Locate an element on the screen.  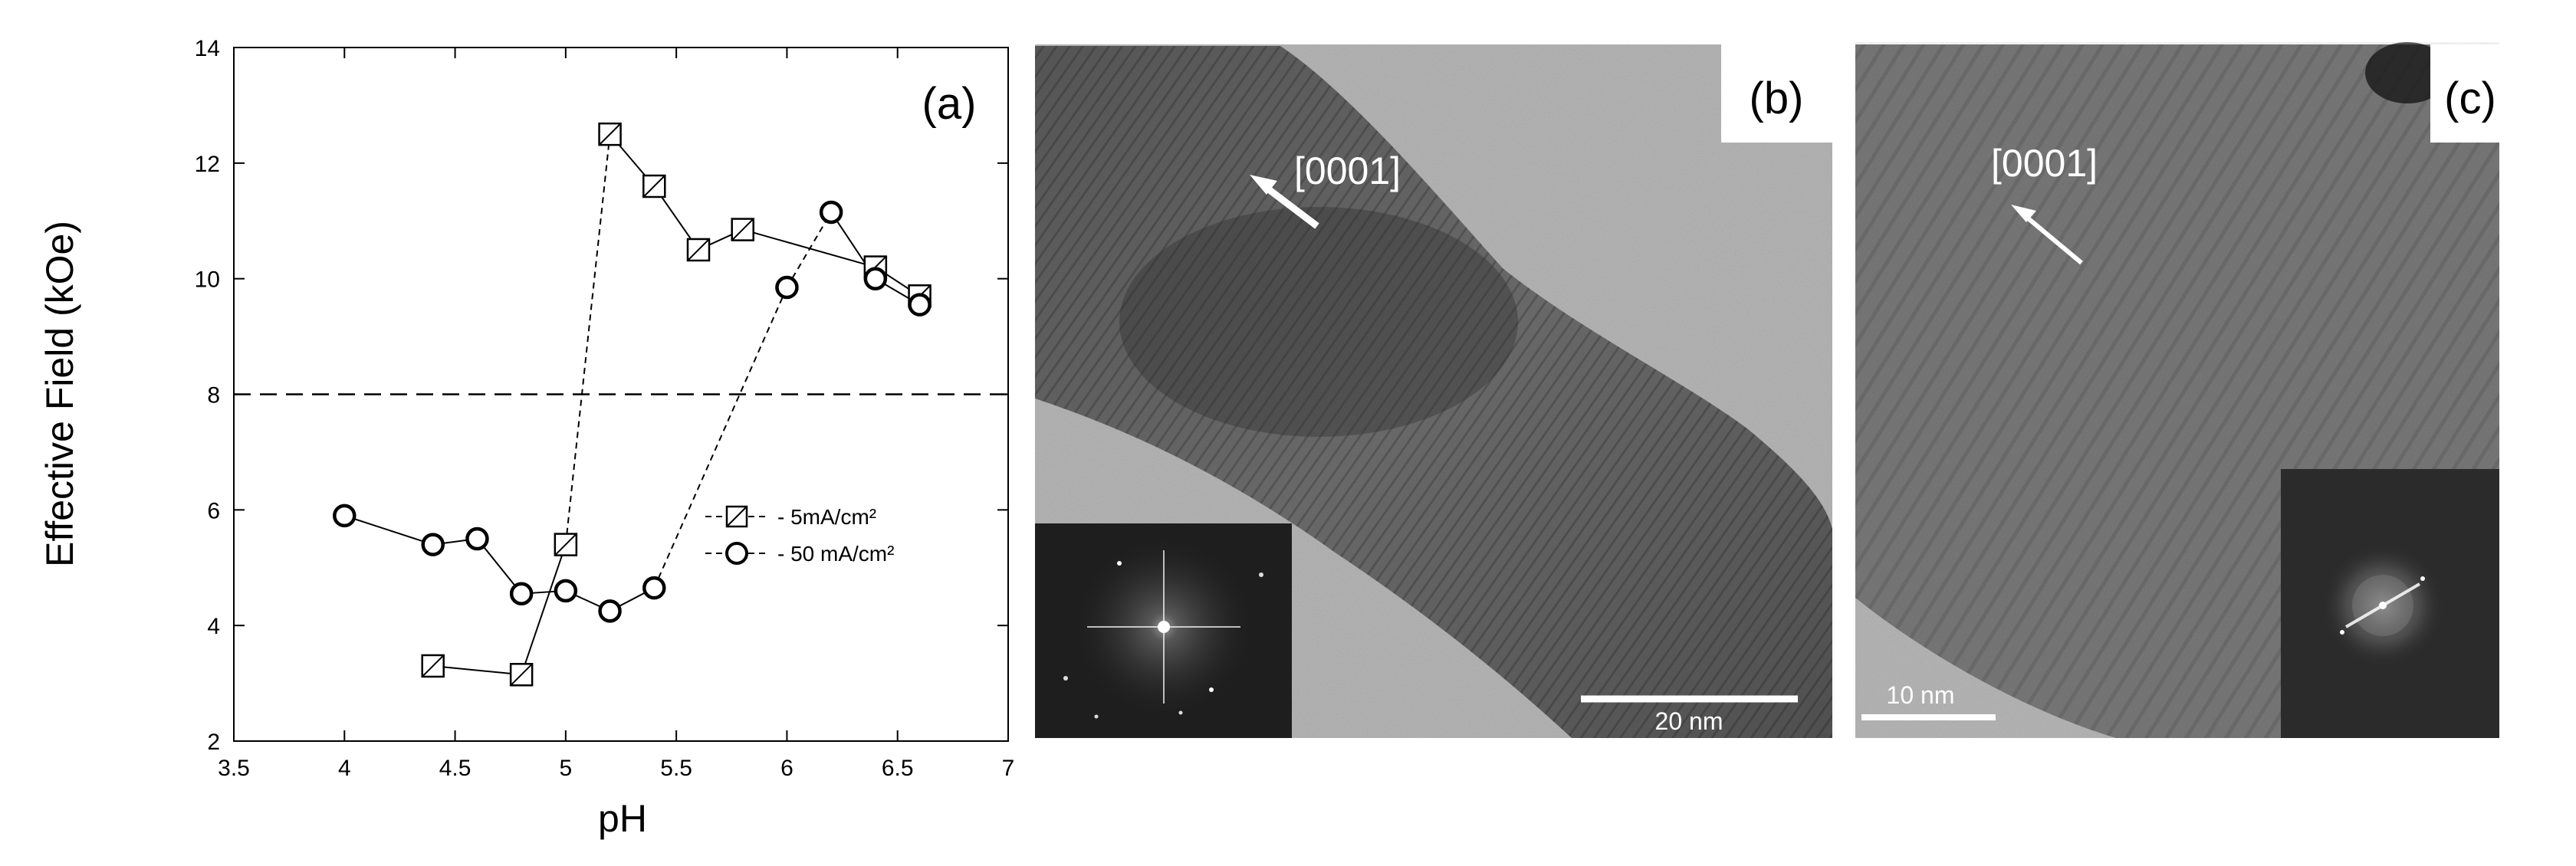
legend-marker-square-slash is located at coordinates (737, 516).